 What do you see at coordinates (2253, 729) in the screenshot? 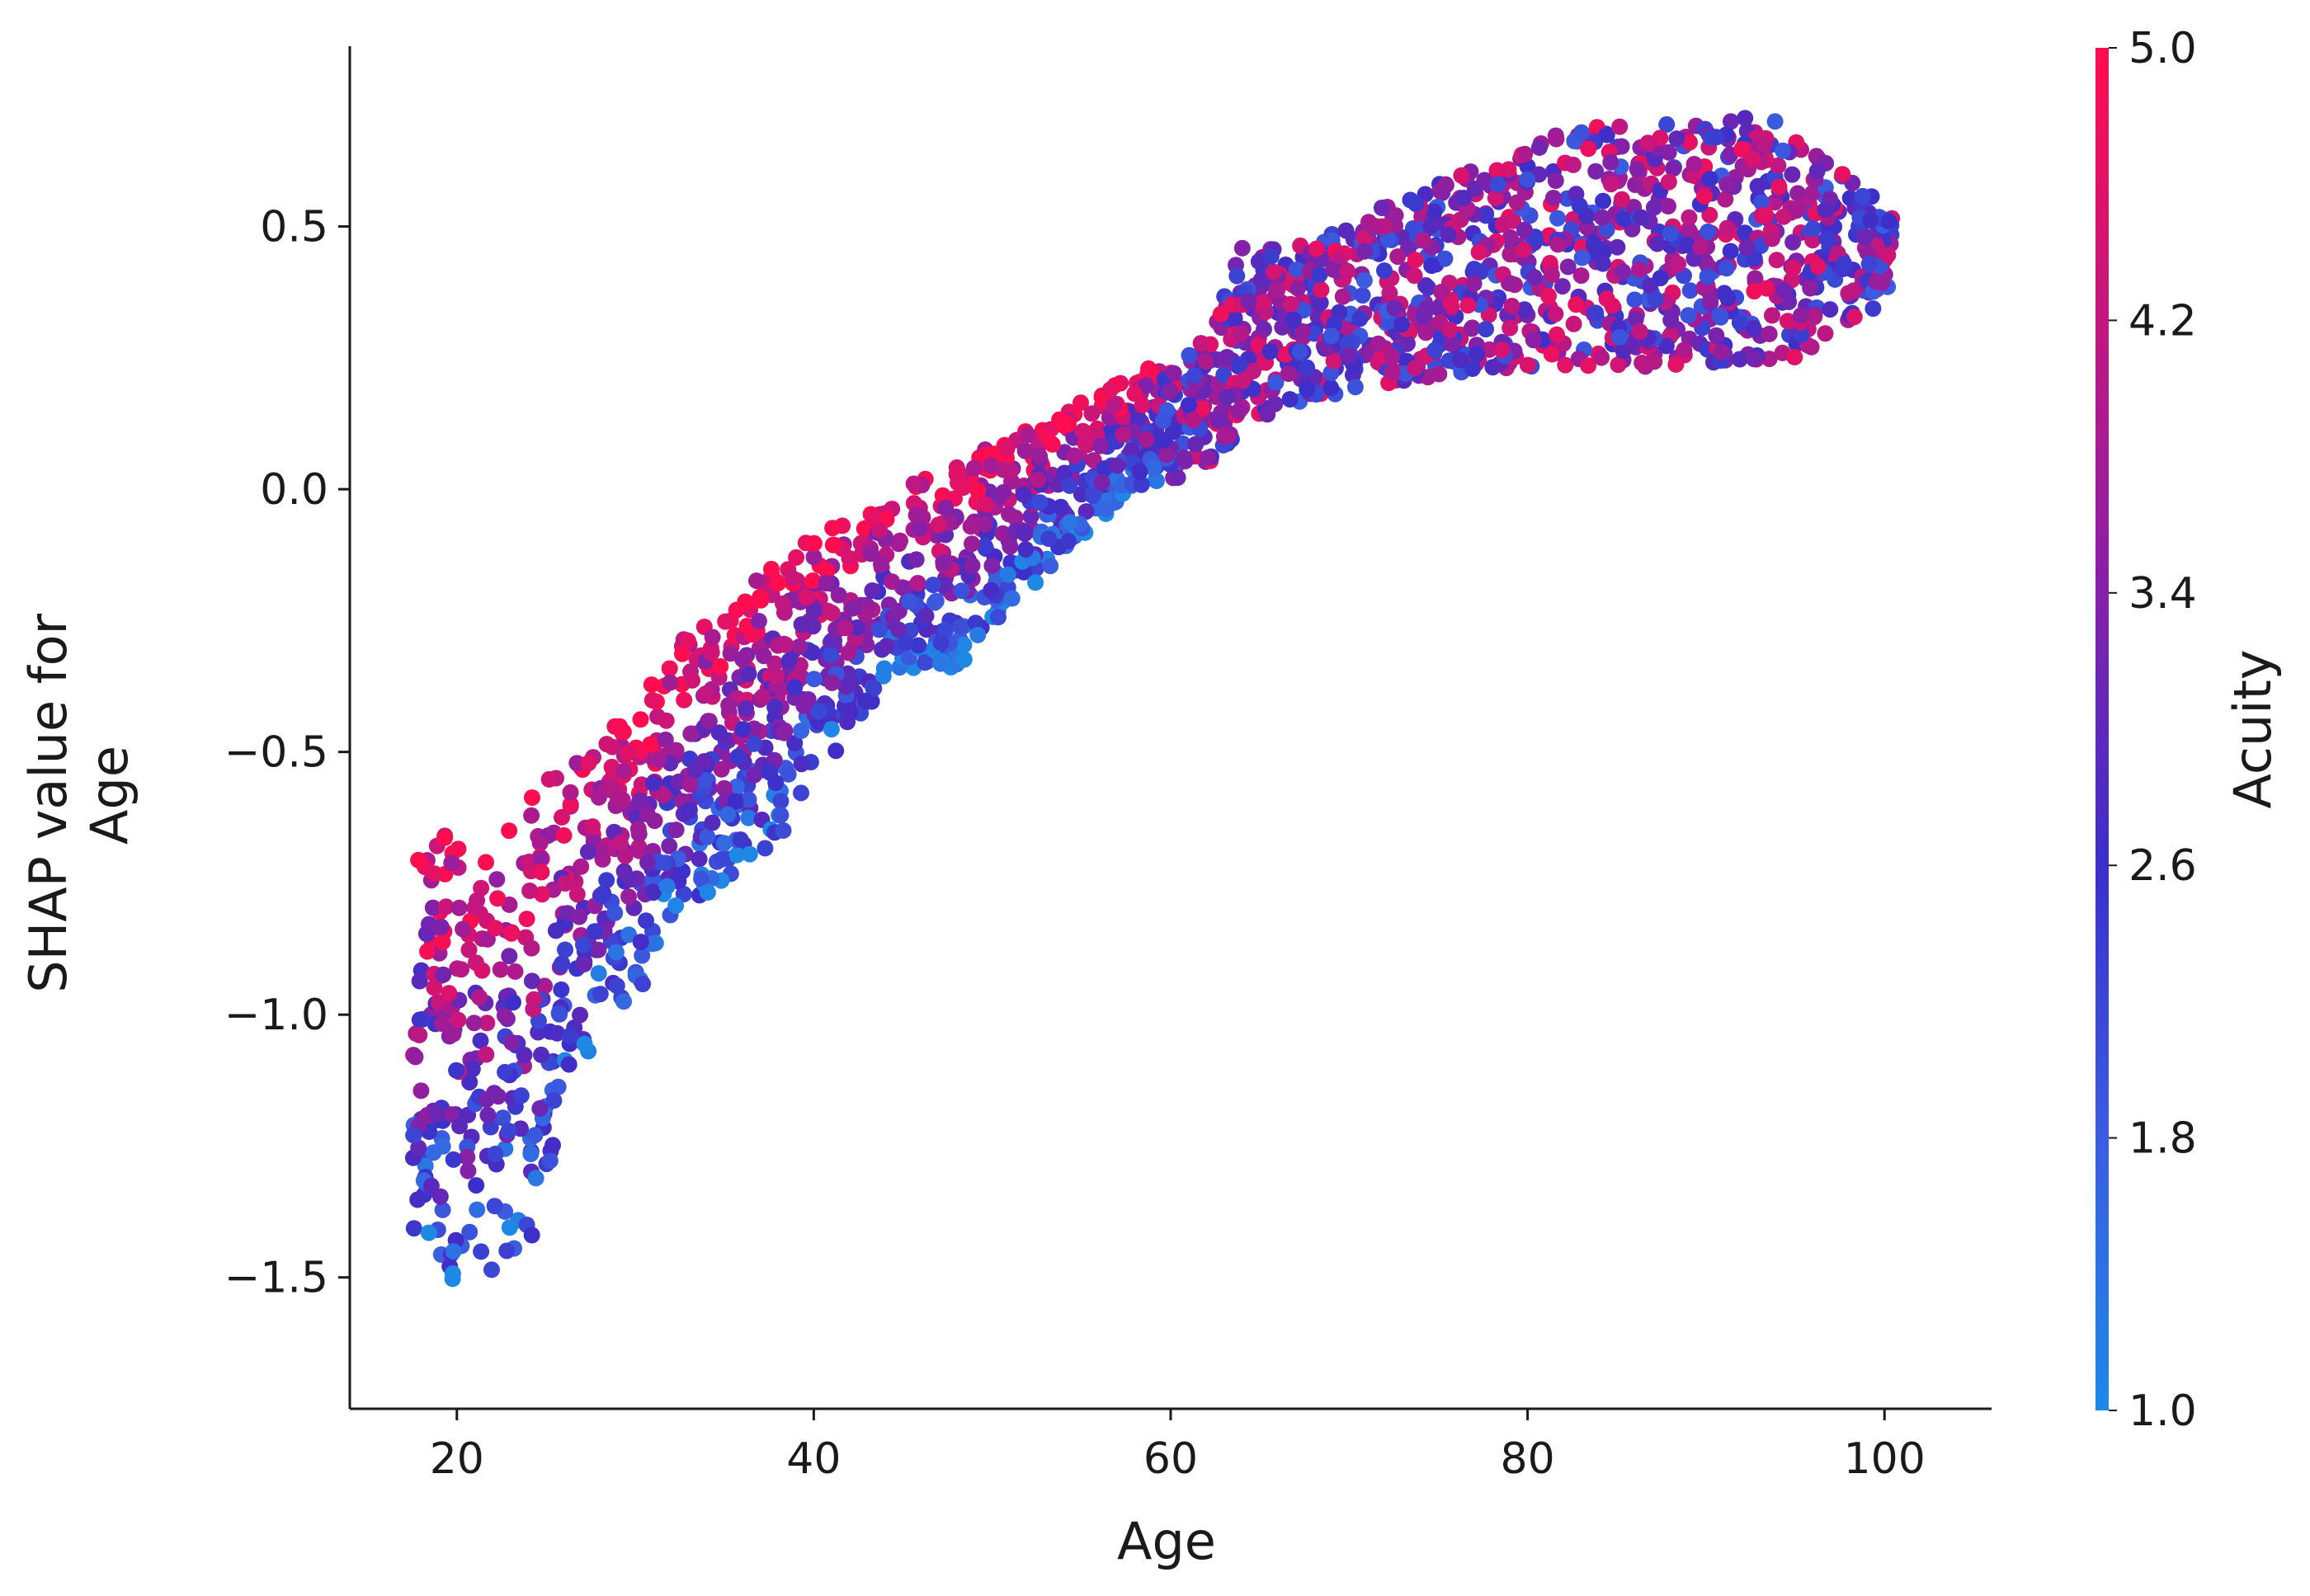
I see `colorbar-label: Acuity` at bounding box center [2253, 729].